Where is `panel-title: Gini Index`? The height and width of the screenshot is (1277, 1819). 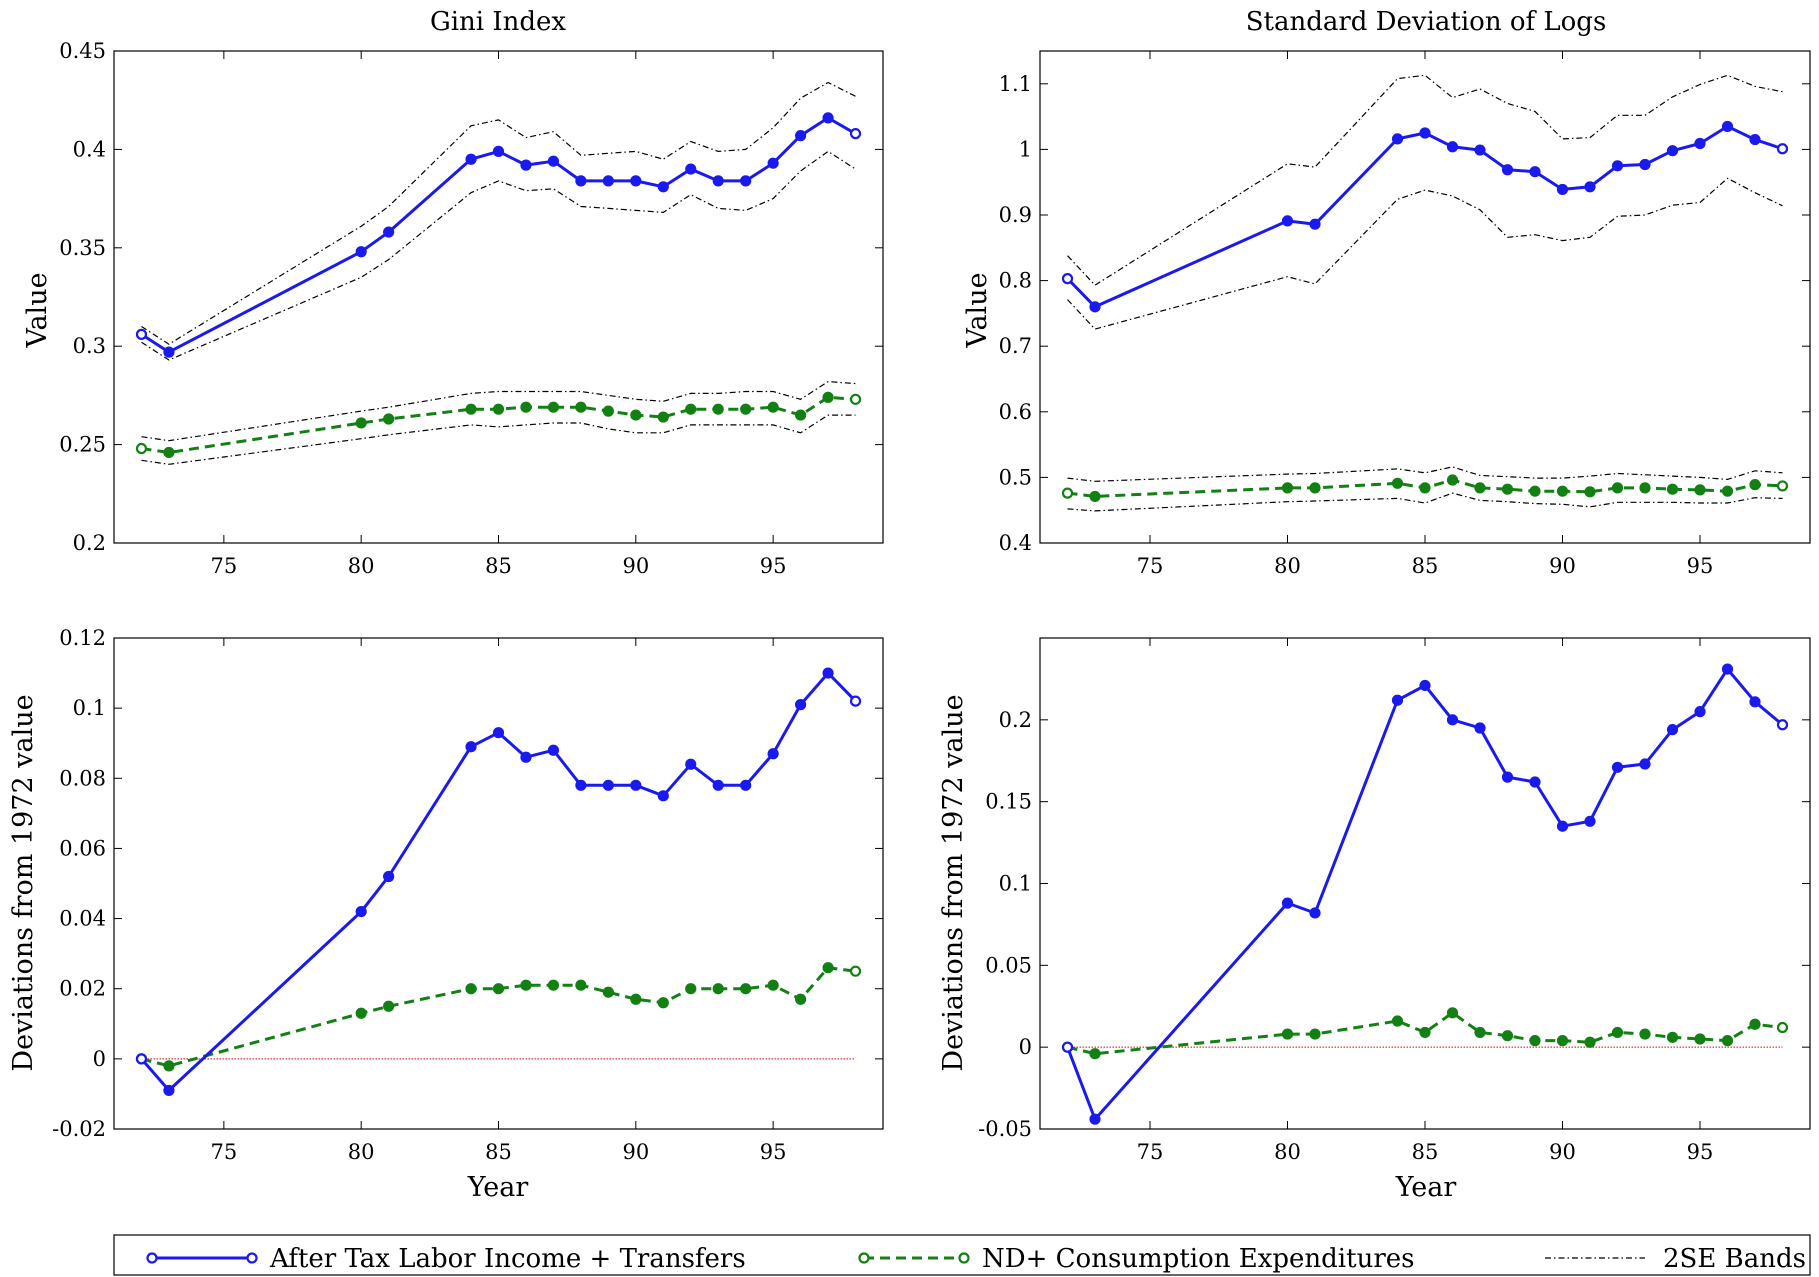
panel-title: Gini Index is located at coordinates (498, 22).